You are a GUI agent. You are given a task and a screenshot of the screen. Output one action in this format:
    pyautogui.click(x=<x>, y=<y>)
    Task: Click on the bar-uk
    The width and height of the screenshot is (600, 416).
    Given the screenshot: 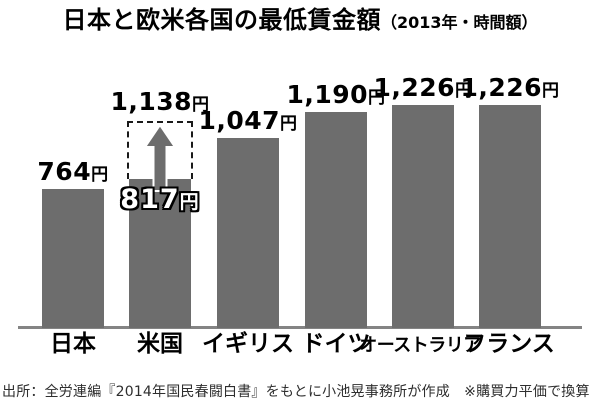 What is the action you would take?
    pyautogui.click(x=248, y=233)
    